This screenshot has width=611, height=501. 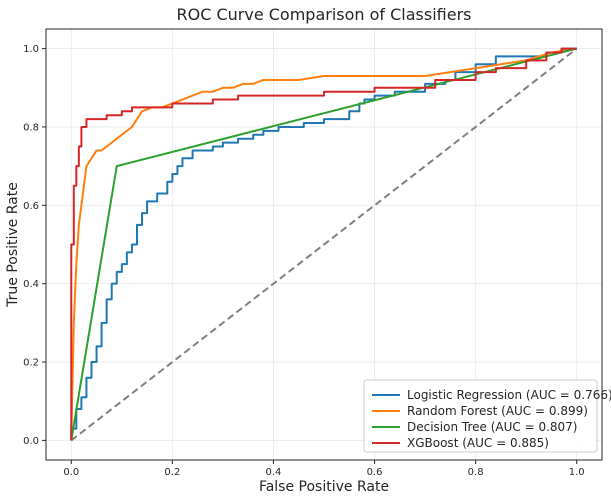 I want to click on legend-label: Decision Tree (AUC = 0.807), so click(x=492, y=427).